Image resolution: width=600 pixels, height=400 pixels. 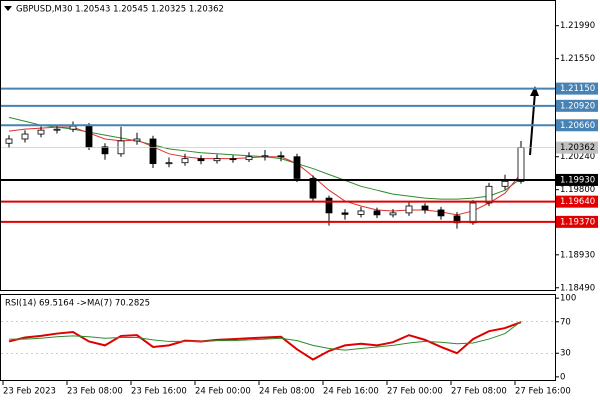 What do you see at coordinates (577, 26) in the screenshot?
I see `y-tick-label: 1.21990` at bounding box center [577, 26].